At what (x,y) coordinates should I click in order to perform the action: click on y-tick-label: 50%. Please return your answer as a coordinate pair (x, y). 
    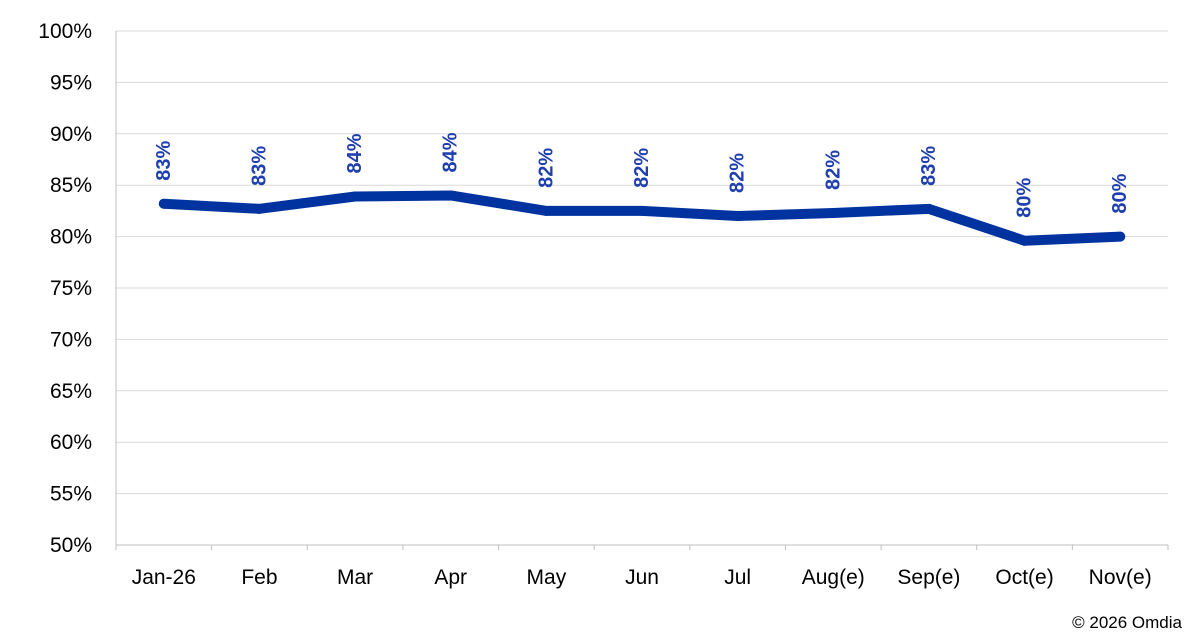
    Looking at the image, I should click on (71, 545).